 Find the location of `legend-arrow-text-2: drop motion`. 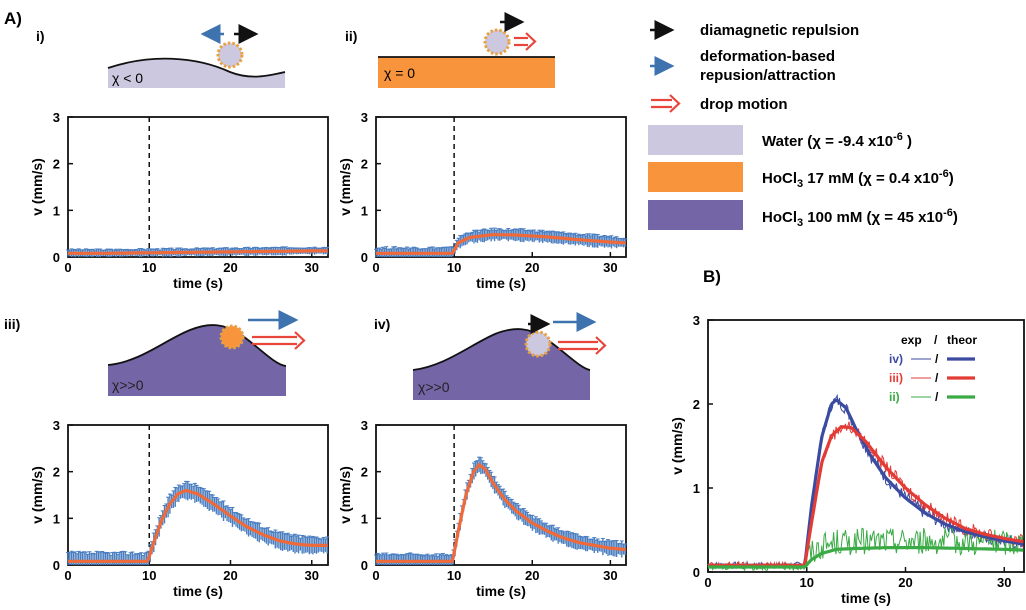

legend-arrow-text-2: drop motion is located at coordinates (743, 104).